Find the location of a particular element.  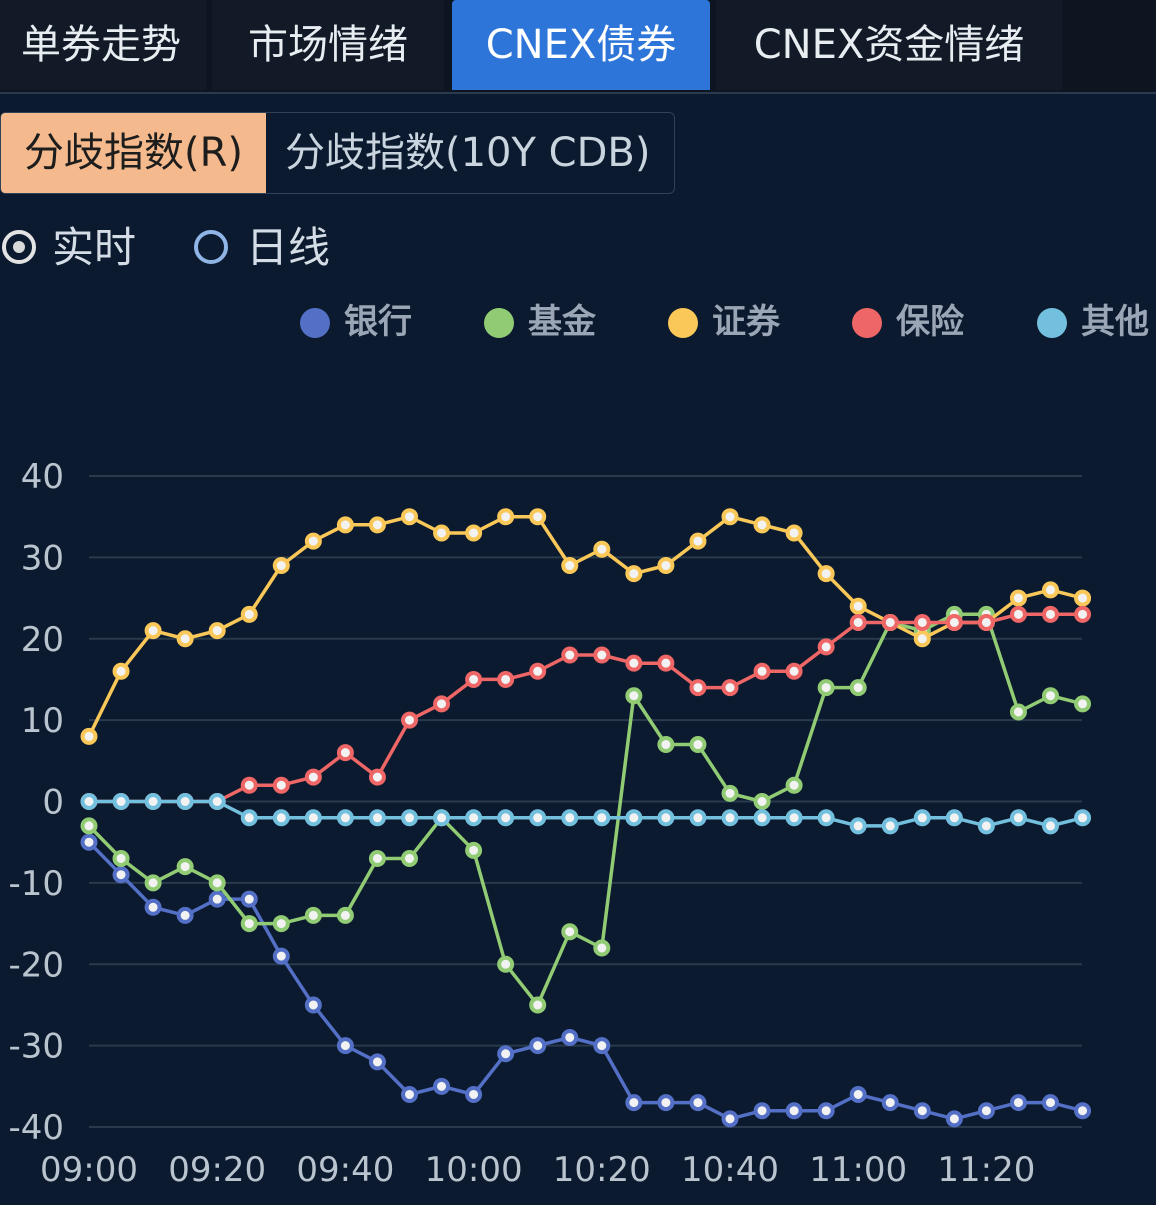

radio-realtime-label: 实时 is located at coordinates (94, 247).